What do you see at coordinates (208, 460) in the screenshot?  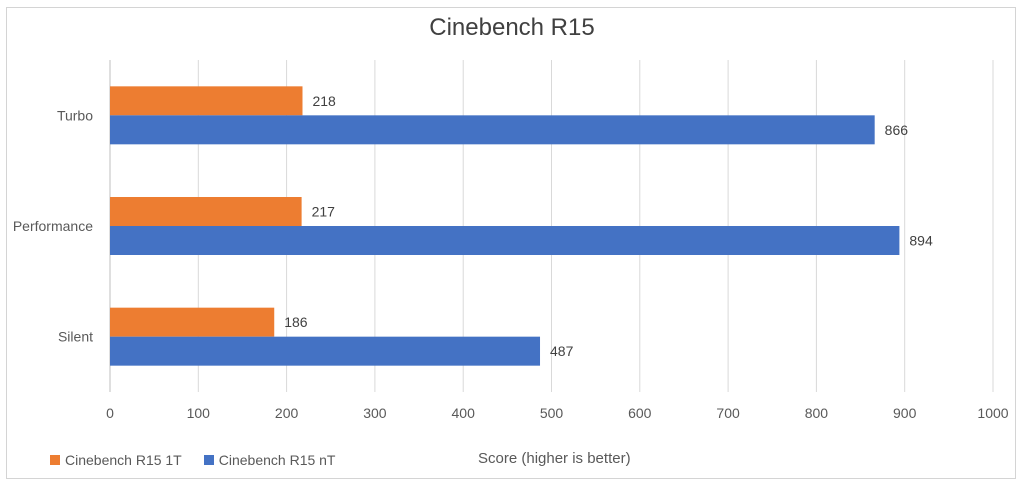 I see `legend-swatch-nt` at bounding box center [208, 460].